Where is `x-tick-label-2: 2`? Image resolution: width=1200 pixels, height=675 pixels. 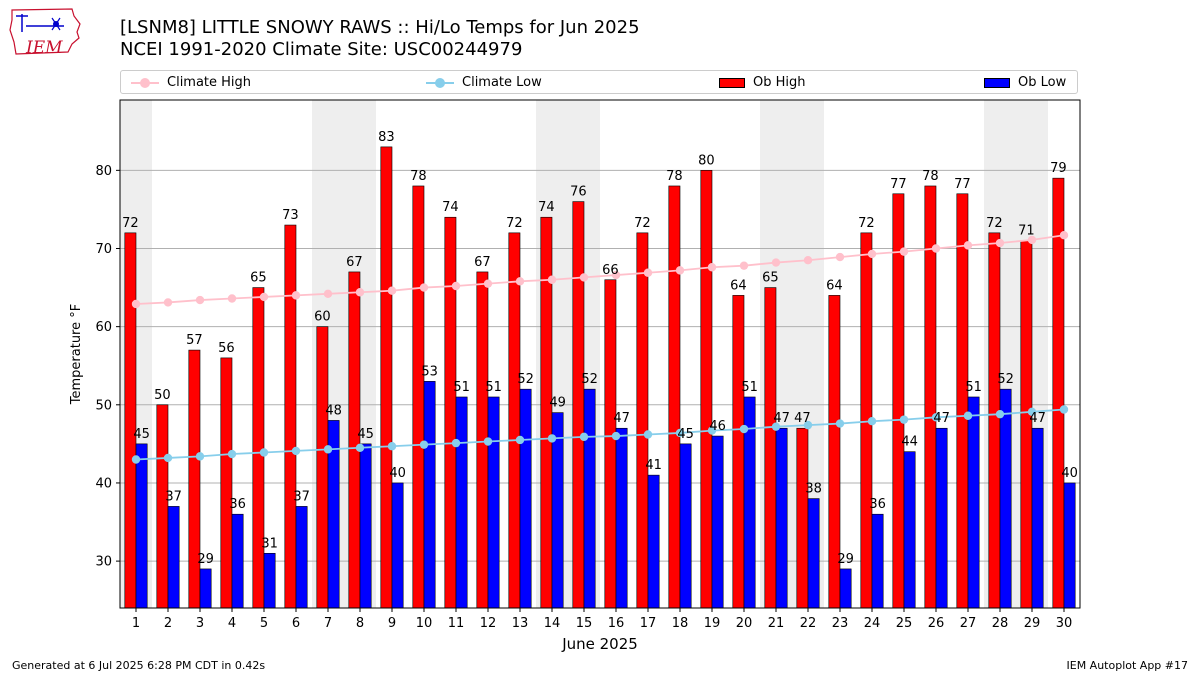 x-tick-label-2: 2 is located at coordinates (168, 623).